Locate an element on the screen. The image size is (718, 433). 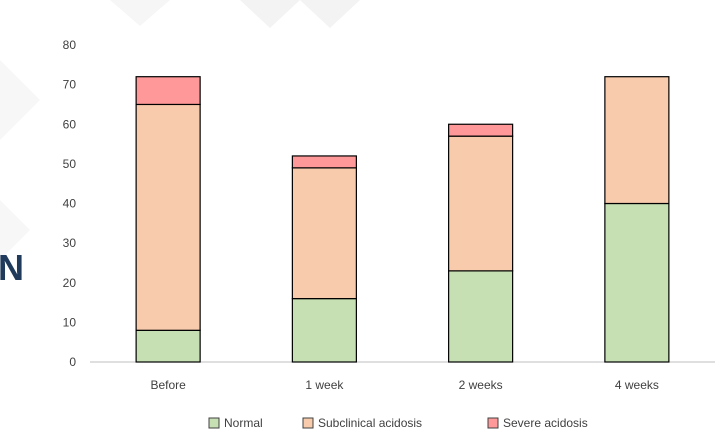
y-tick-label: 0 is located at coordinates (72, 362).